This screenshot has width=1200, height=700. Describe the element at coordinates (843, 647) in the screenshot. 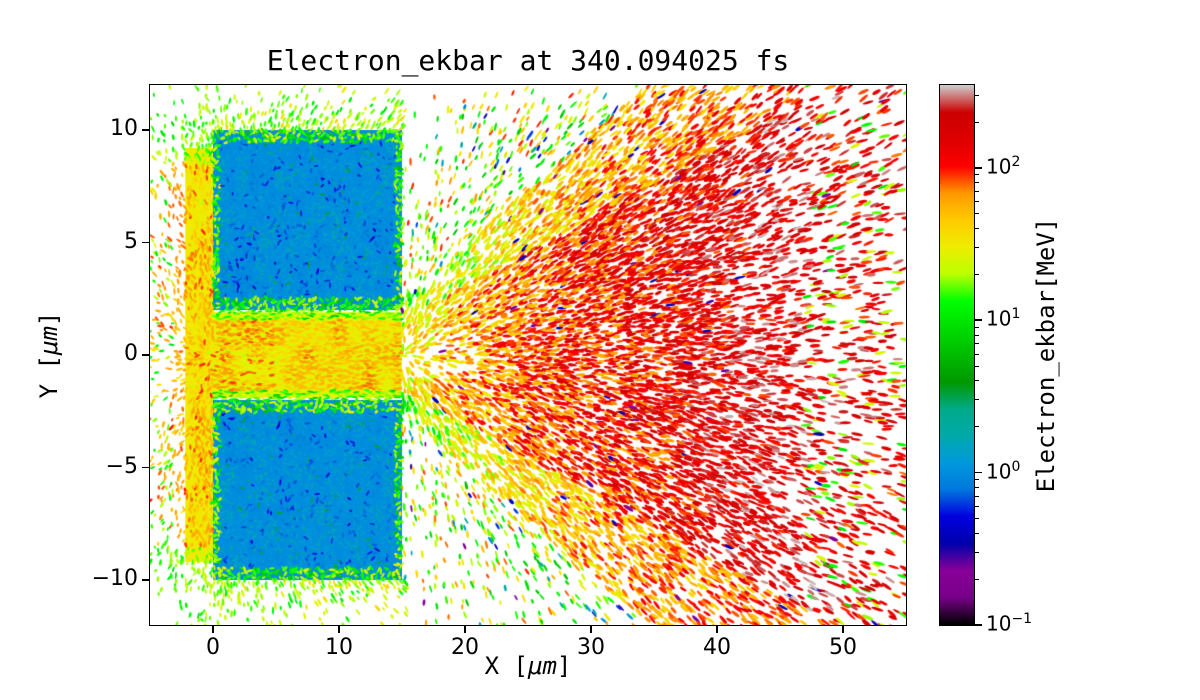

I see `x-axis-tick-label: 50` at that location.